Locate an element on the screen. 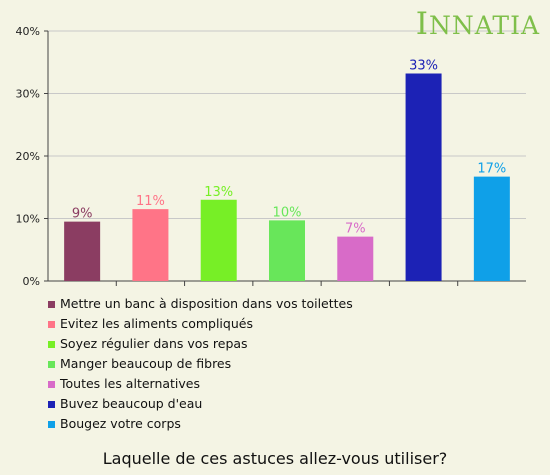 The width and height of the screenshot is (550, 475). legend-item: Buvez beaucoup d'eau is located at coordinates (200, 404).